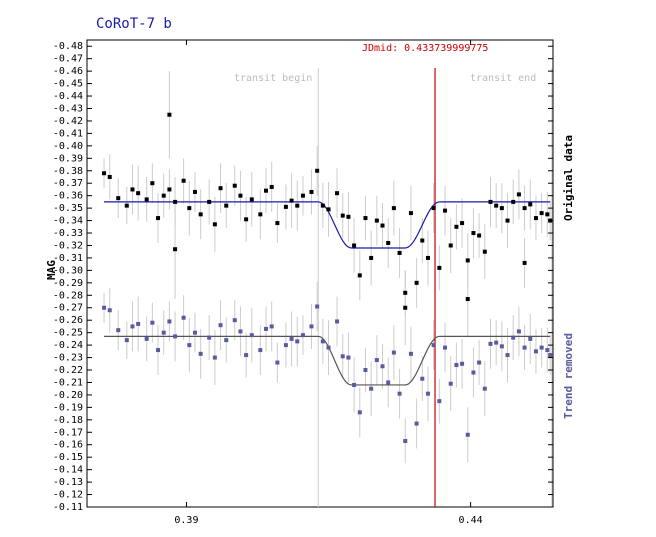  Describe the element at coordinates (68, 233) in the screenshot. I see `y-tick-label: -0.33` at that location.